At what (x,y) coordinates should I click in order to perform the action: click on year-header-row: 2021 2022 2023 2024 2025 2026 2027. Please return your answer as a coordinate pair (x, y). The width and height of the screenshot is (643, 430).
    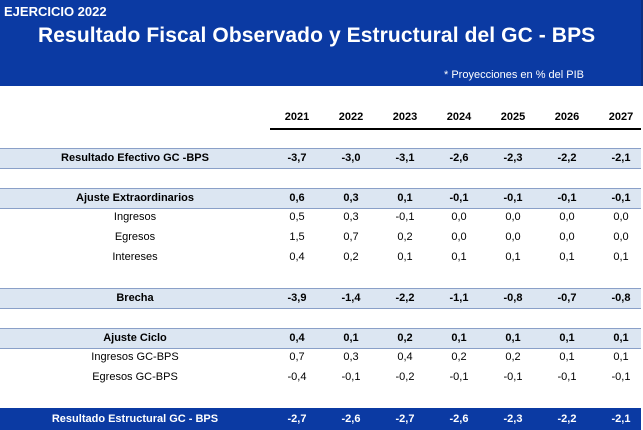
    Looking at the image, I should click on (455, 120).